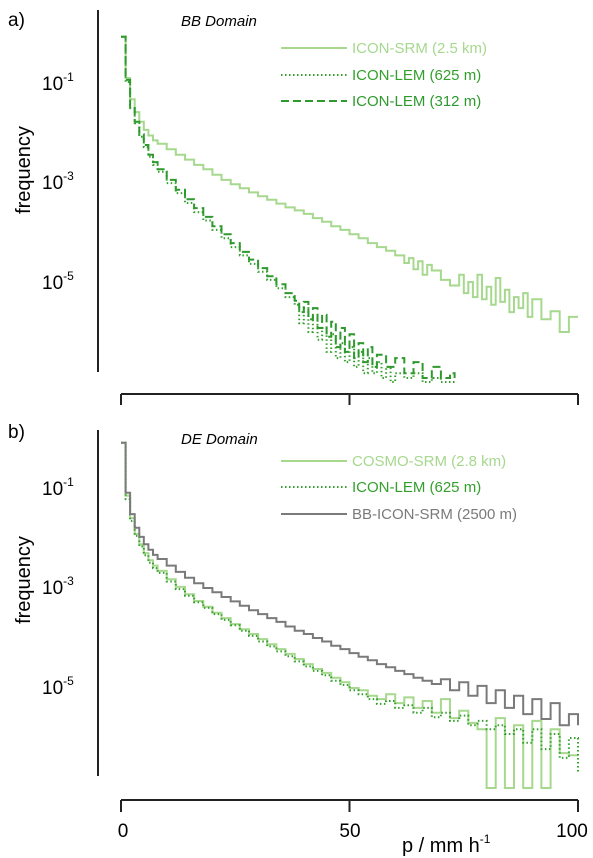  I want to click on x-axis-a, so click(349, 399).